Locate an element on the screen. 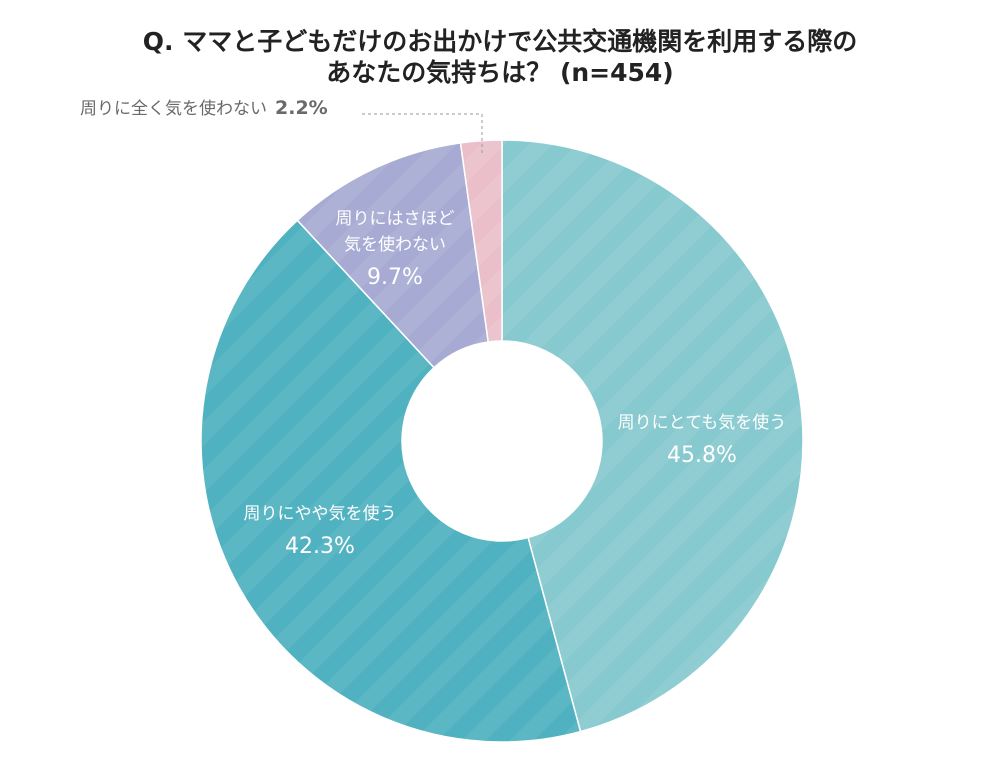  slice-4-value-label: 2.2% is located at coordinates (301, 108).